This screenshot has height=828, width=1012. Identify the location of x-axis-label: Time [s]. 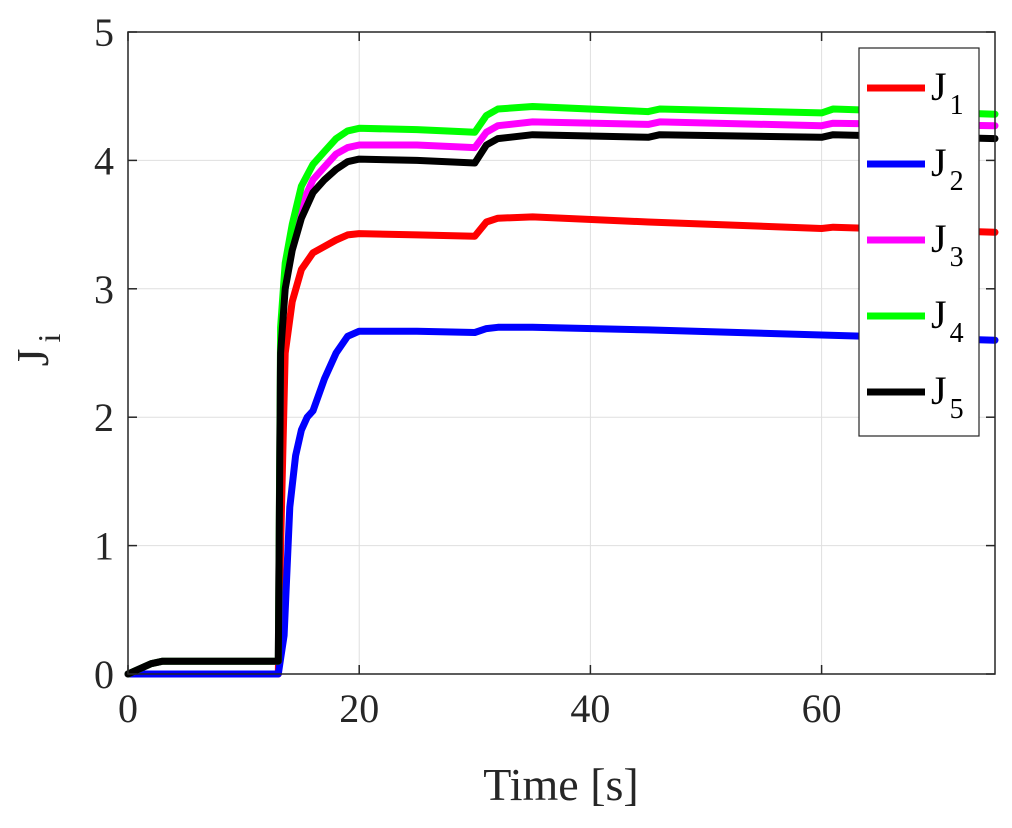
(561, 784).